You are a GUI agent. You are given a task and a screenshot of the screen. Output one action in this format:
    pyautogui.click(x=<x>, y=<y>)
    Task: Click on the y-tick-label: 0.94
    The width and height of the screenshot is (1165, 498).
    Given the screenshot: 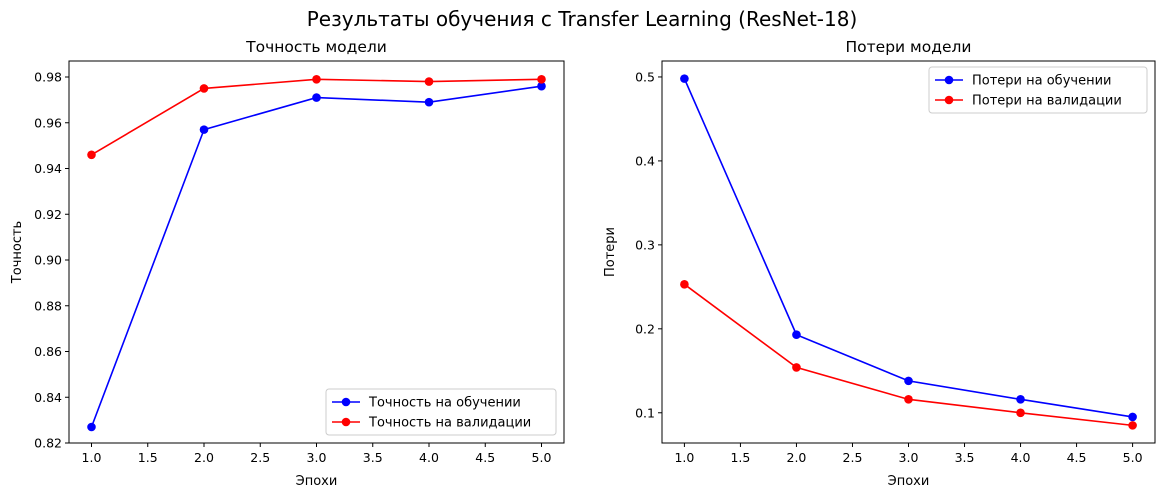 What is the action you would take?
    pyautogui.click(x=48, y=168)
    